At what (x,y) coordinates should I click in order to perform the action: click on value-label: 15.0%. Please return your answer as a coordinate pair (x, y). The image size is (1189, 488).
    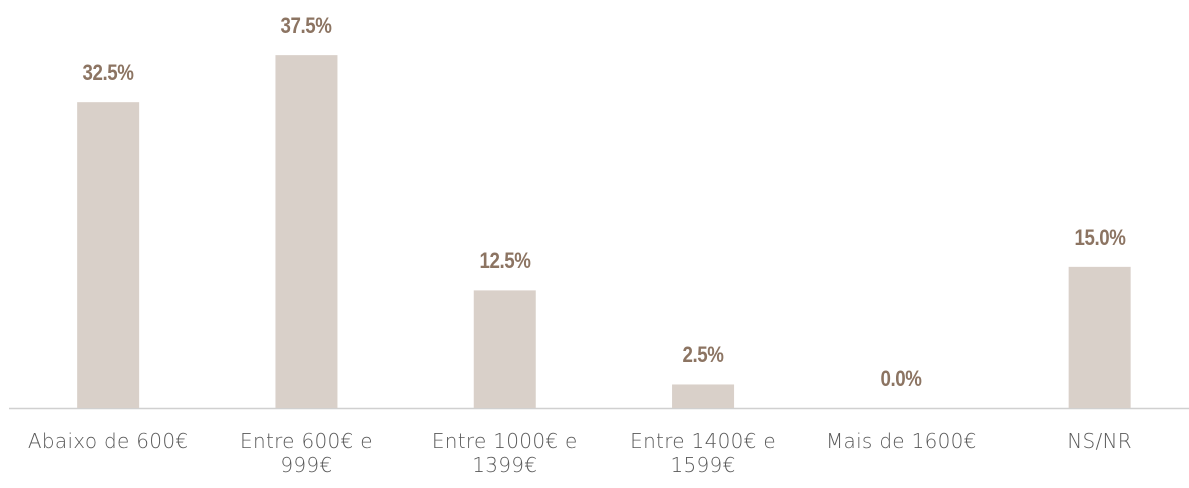
    Looking at the image, I should click on (1100, 237).